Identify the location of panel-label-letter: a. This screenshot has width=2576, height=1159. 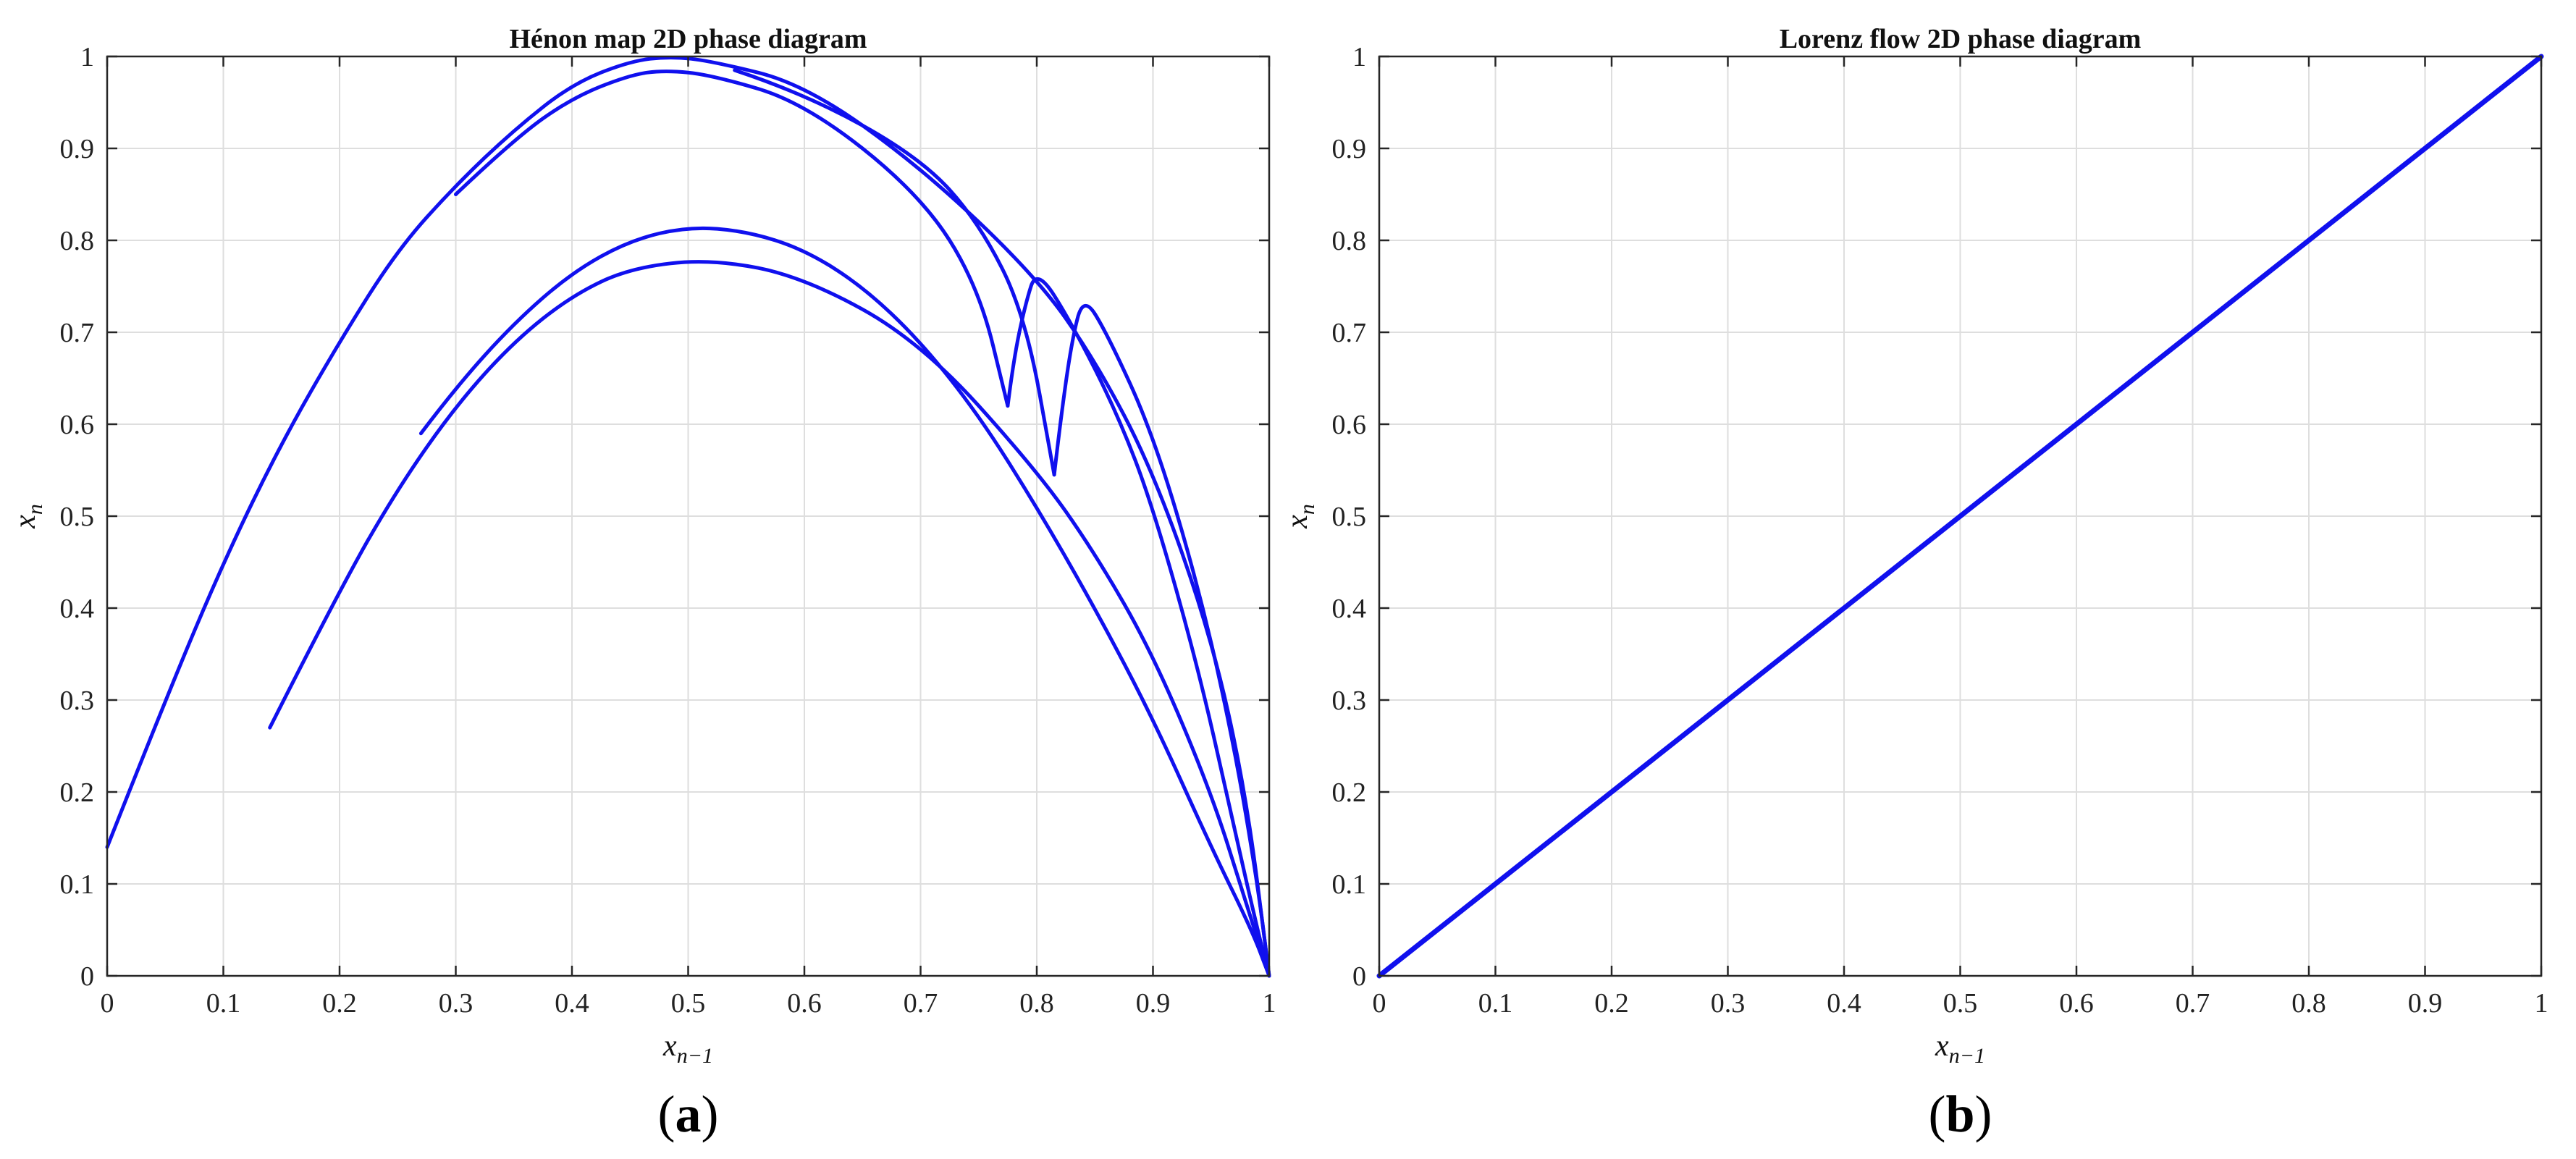
(688, 1114).